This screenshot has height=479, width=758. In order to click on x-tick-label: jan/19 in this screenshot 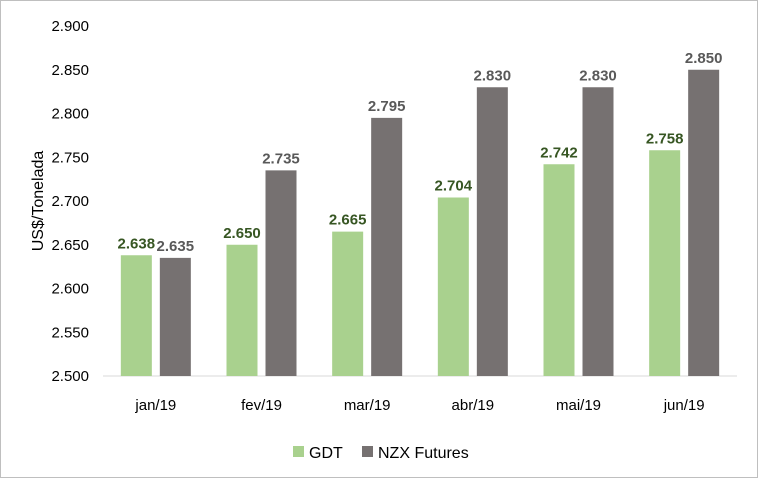, I will do `click(155, 405)`.